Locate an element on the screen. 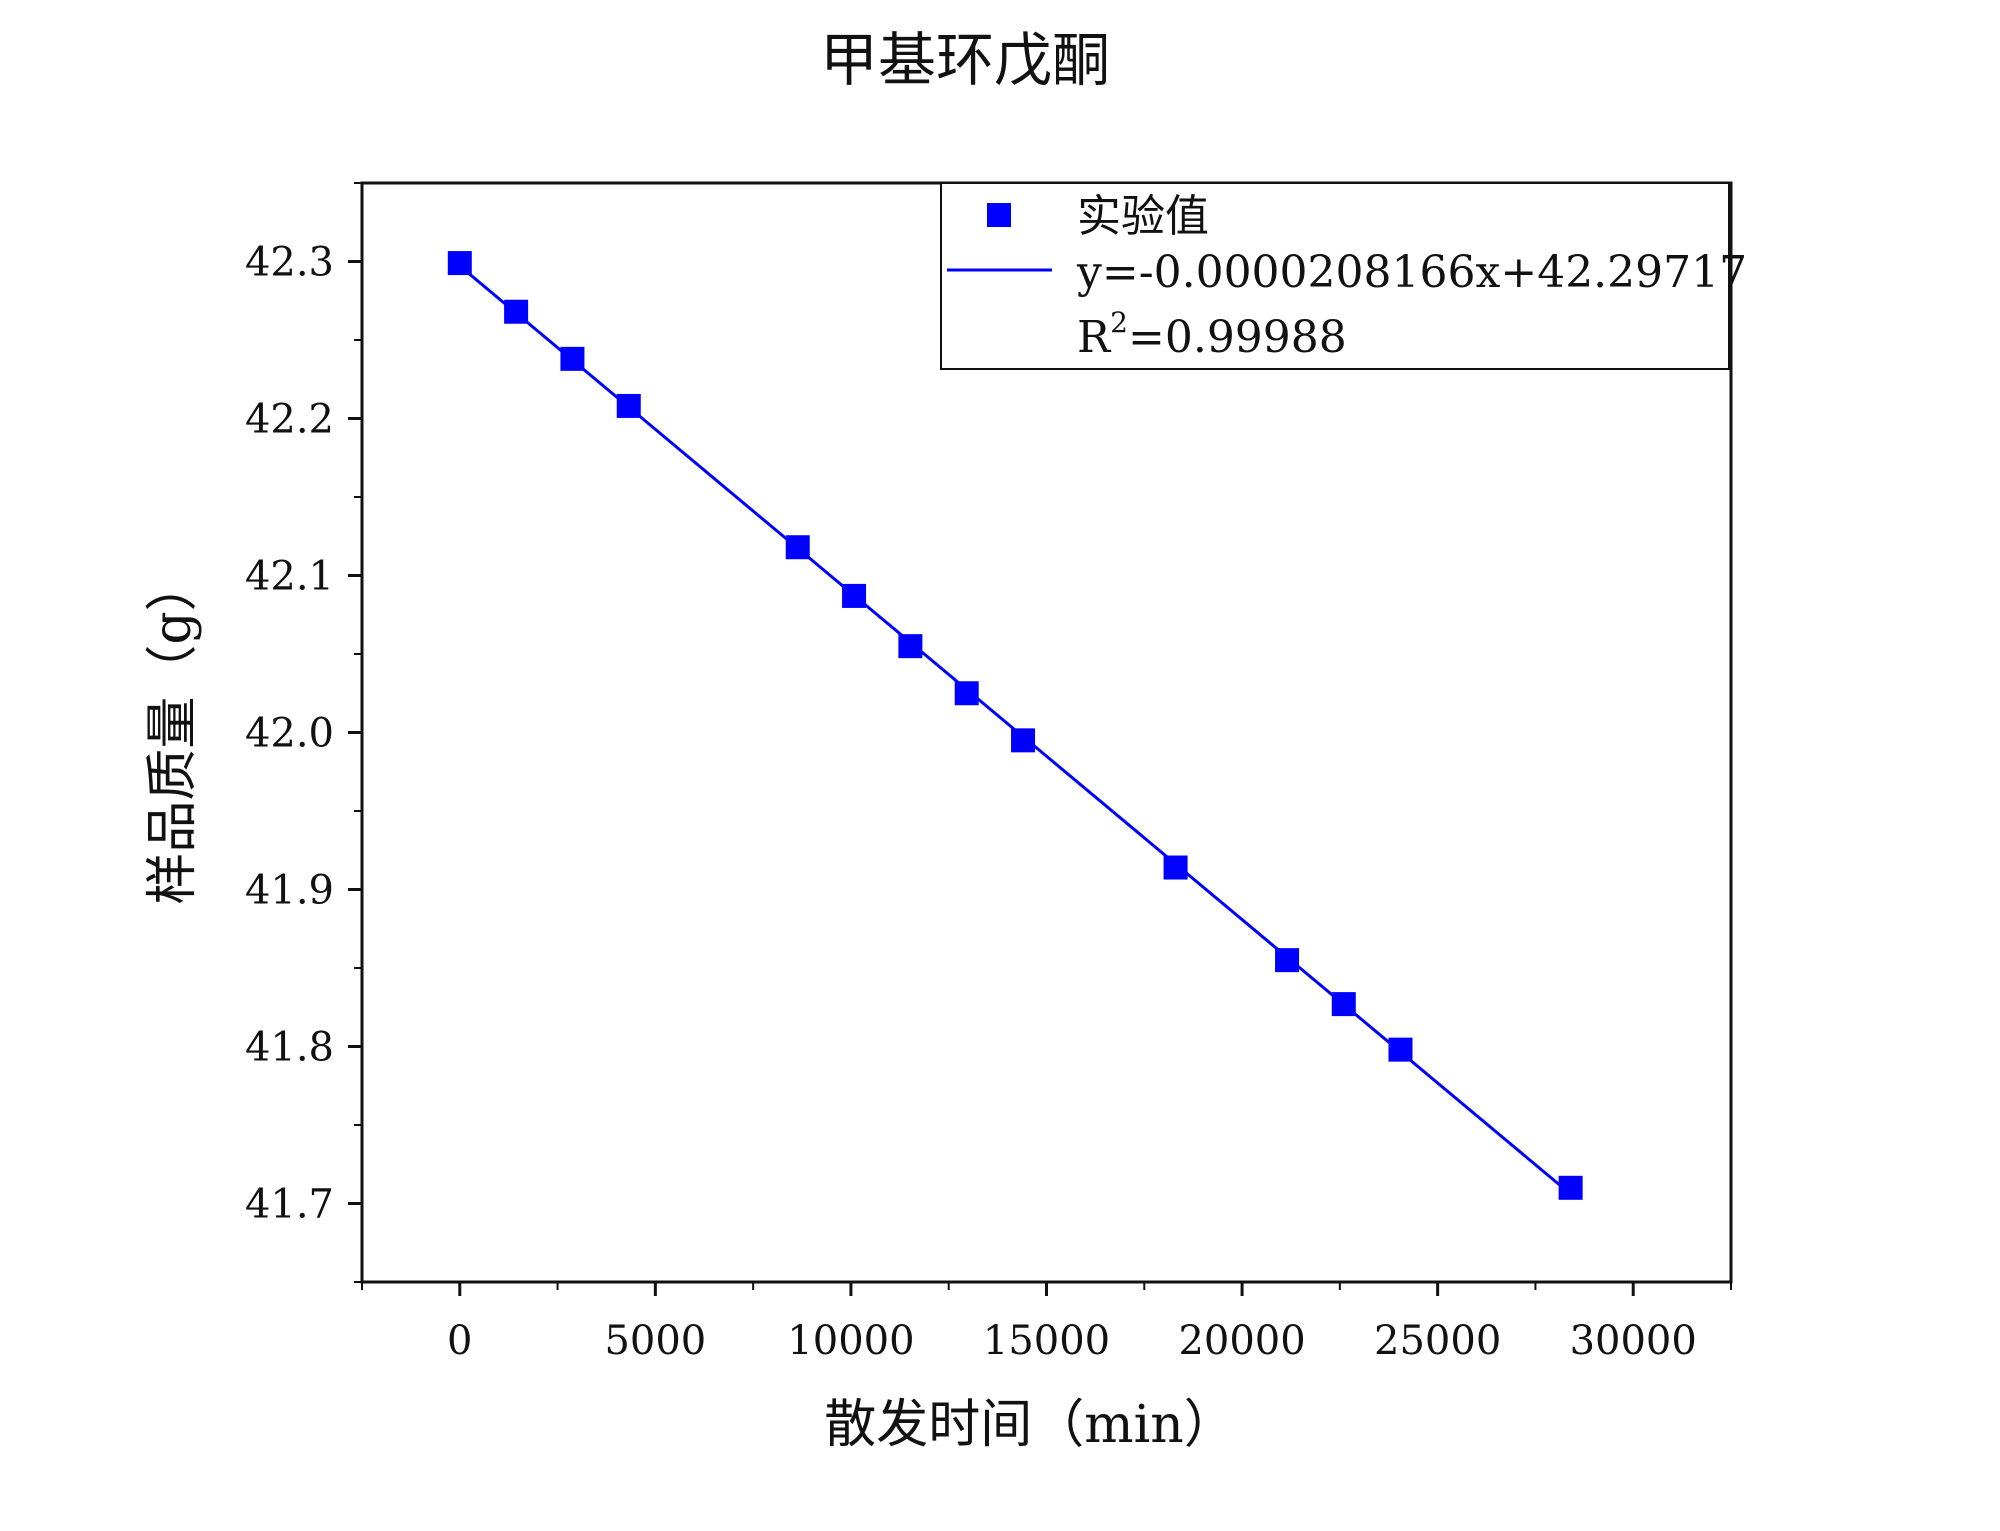 Image resolution: width=2000 pixels, height=1531 pixels. x-tick-label: 10000 is located at coordinates (850, 1341).